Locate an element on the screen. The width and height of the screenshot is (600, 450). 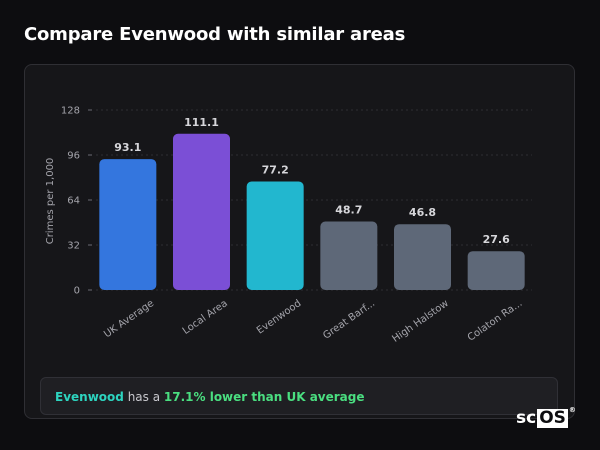
x-tick-label: Local Area is located at coordinates (205, 317).